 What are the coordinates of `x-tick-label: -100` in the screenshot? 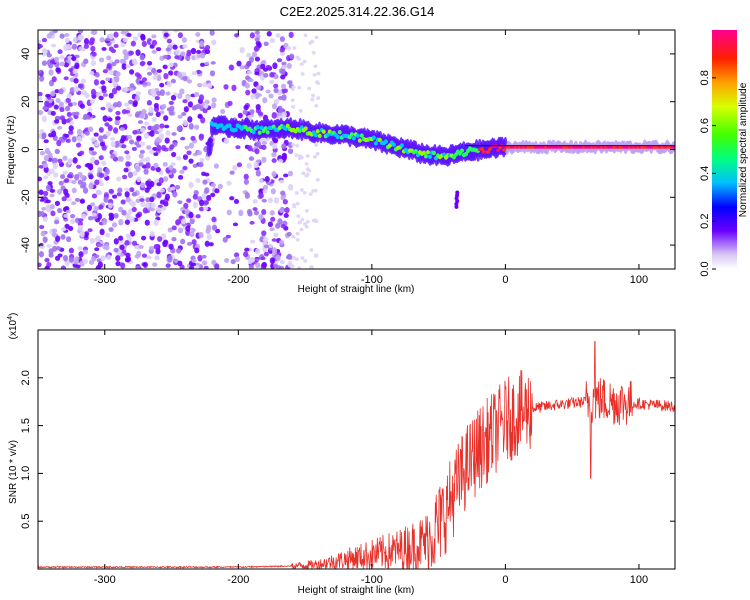 It's located at (372, 580).